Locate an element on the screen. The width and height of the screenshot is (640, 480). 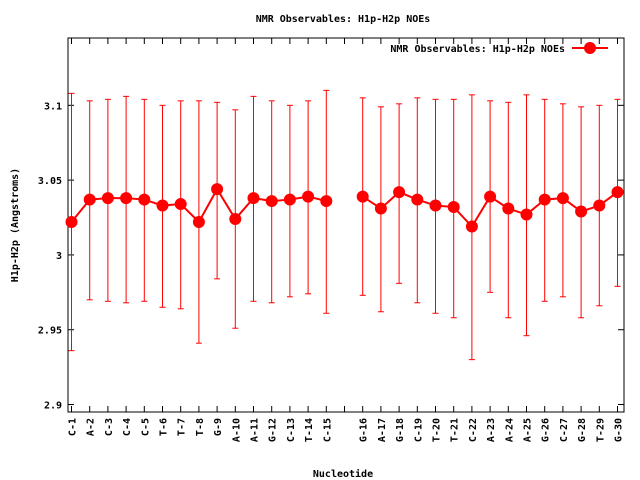
x-tick-label: C-15 is located at coordinates (327, 430).